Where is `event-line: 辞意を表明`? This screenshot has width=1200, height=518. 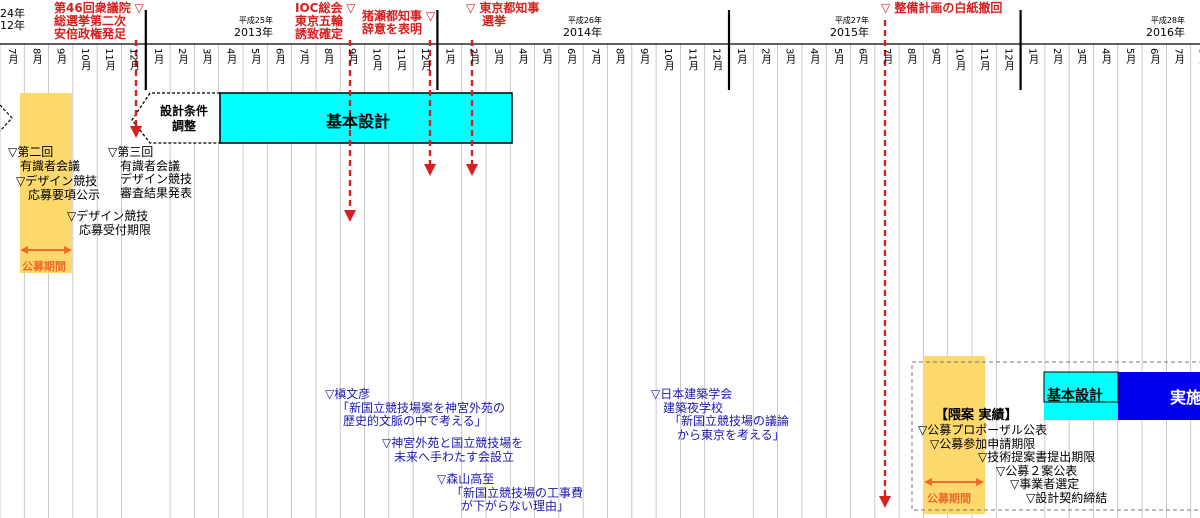 event-line: 辞意を表明 is located at coordinates (392, 29).